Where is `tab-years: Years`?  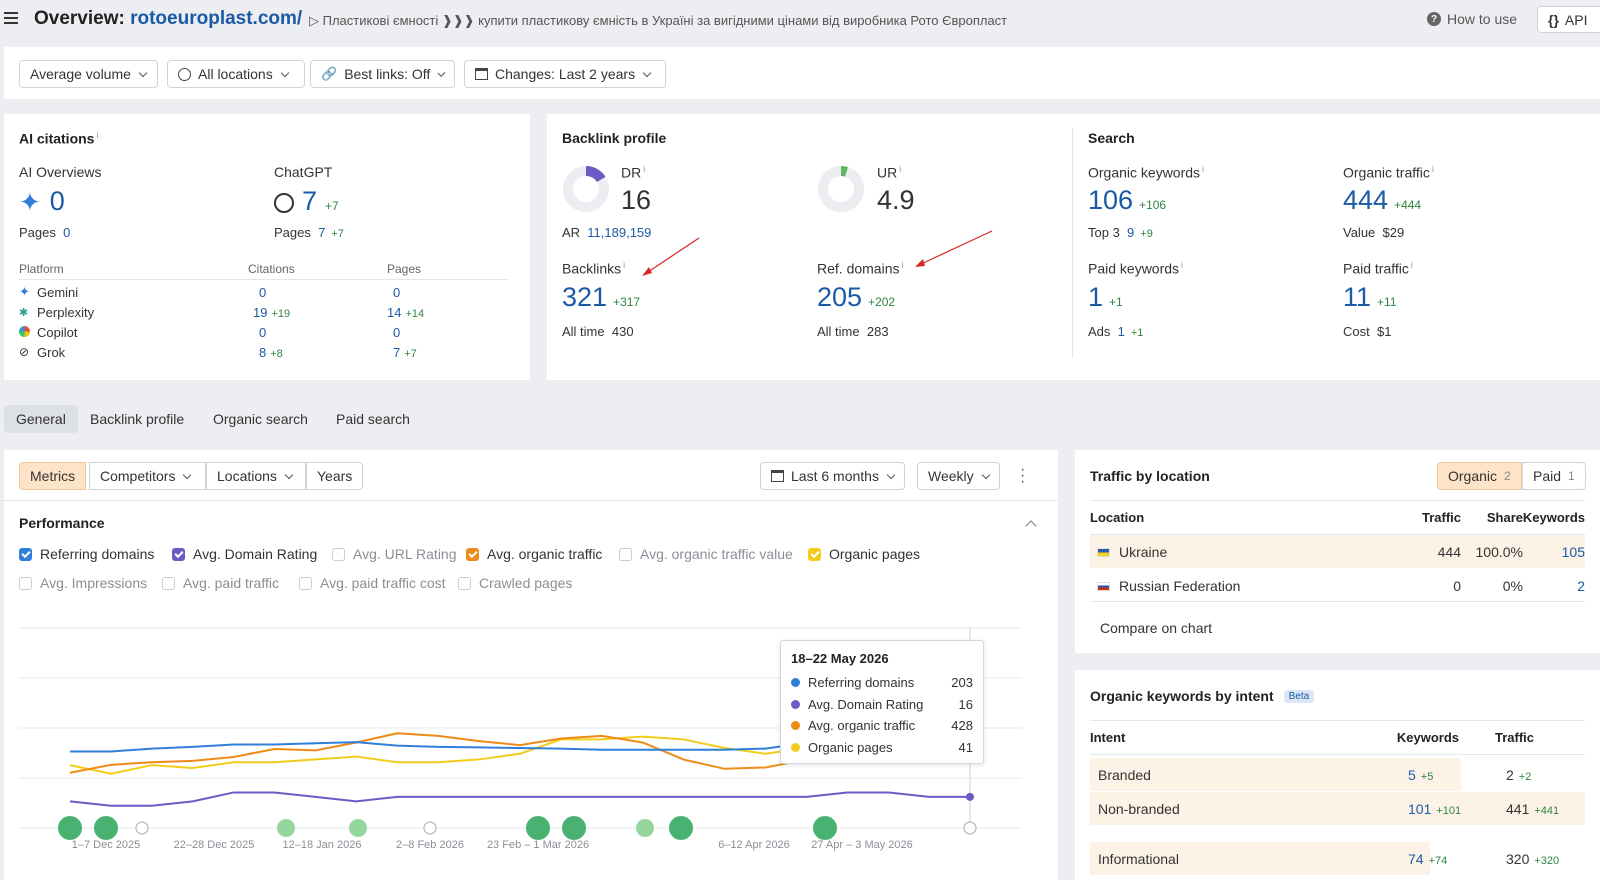 tab-years: Years is located at coordinates (335, 476).